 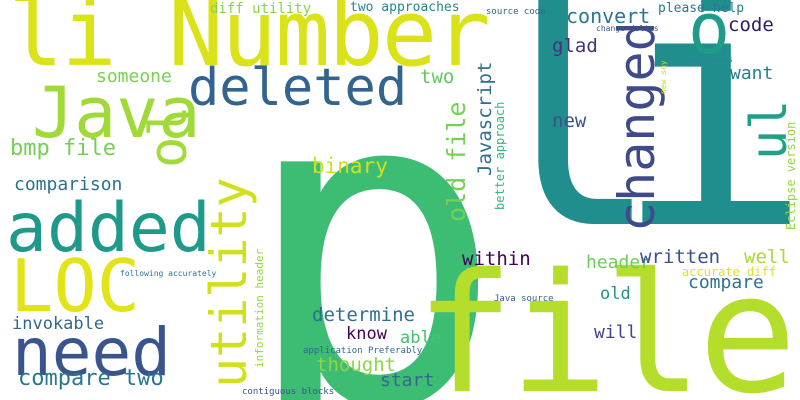 I want to click on word-diff-utility: diff utility, so click(x=261, y=9).